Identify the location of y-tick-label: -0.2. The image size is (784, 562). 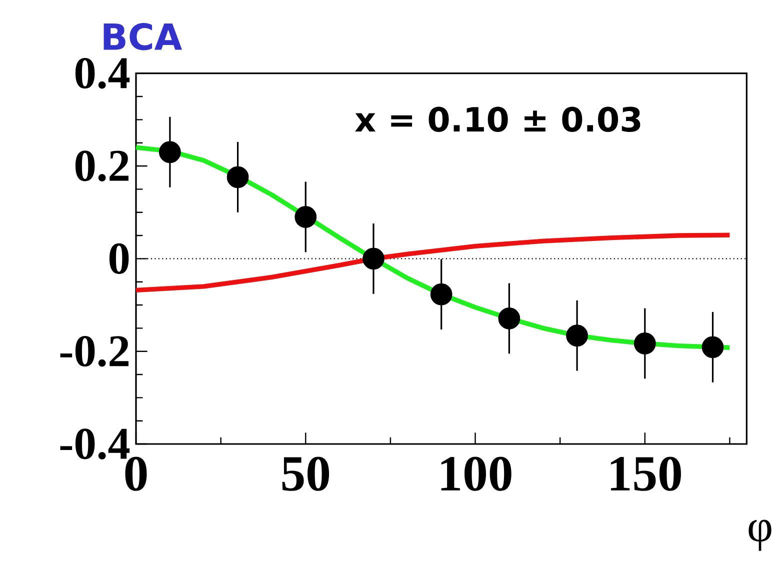
(94, 351).